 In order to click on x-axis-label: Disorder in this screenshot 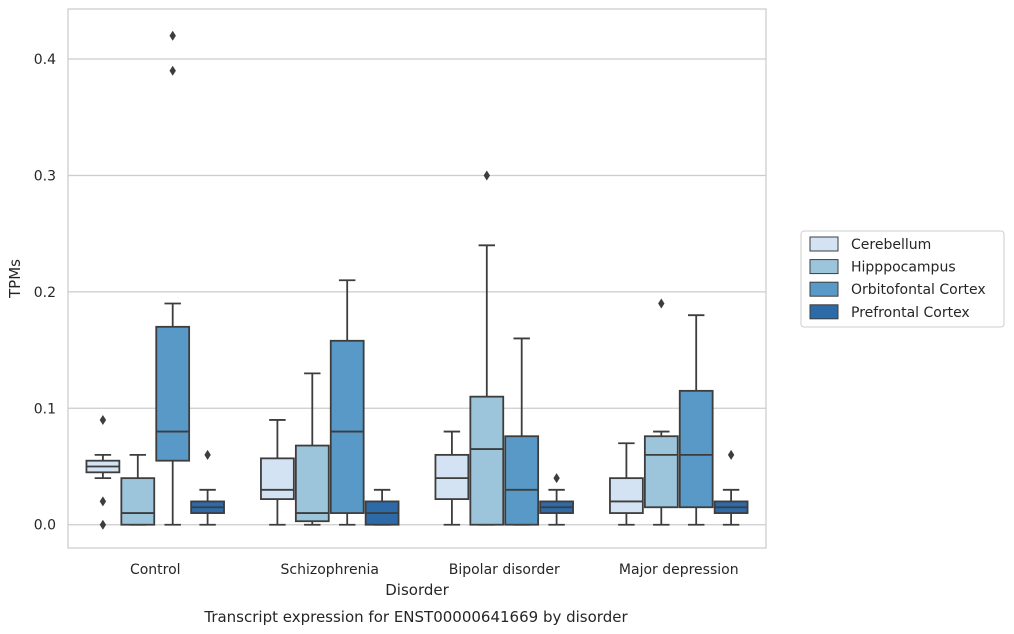, I will do `click(417, 590)`.